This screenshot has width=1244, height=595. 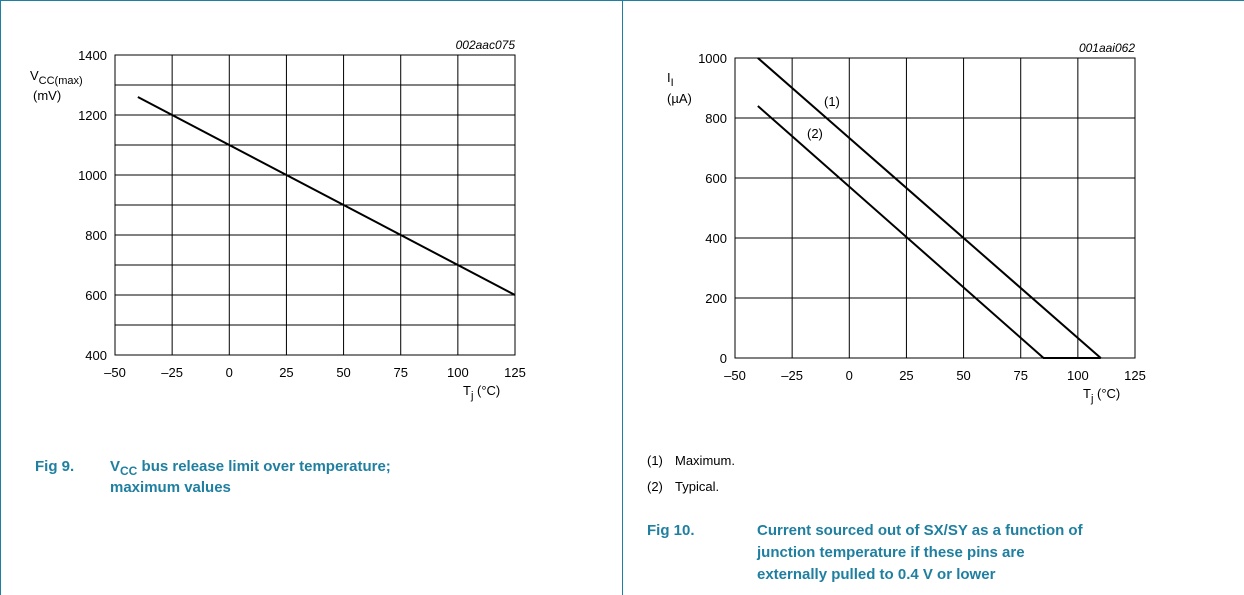 I want to click on y-label-main: I, so click(x=669, y=77).